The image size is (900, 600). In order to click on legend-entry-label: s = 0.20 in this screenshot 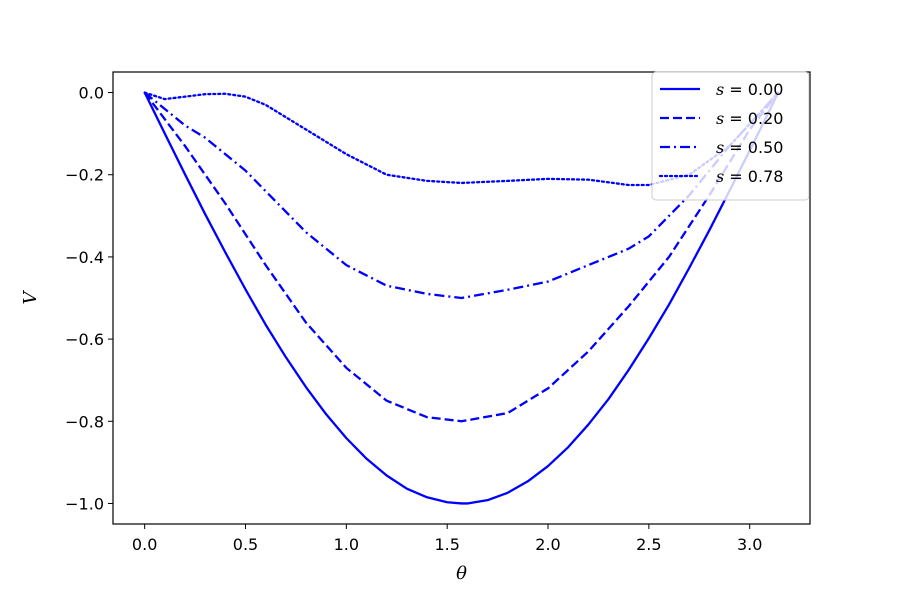, I will do `click(749, 118)`.